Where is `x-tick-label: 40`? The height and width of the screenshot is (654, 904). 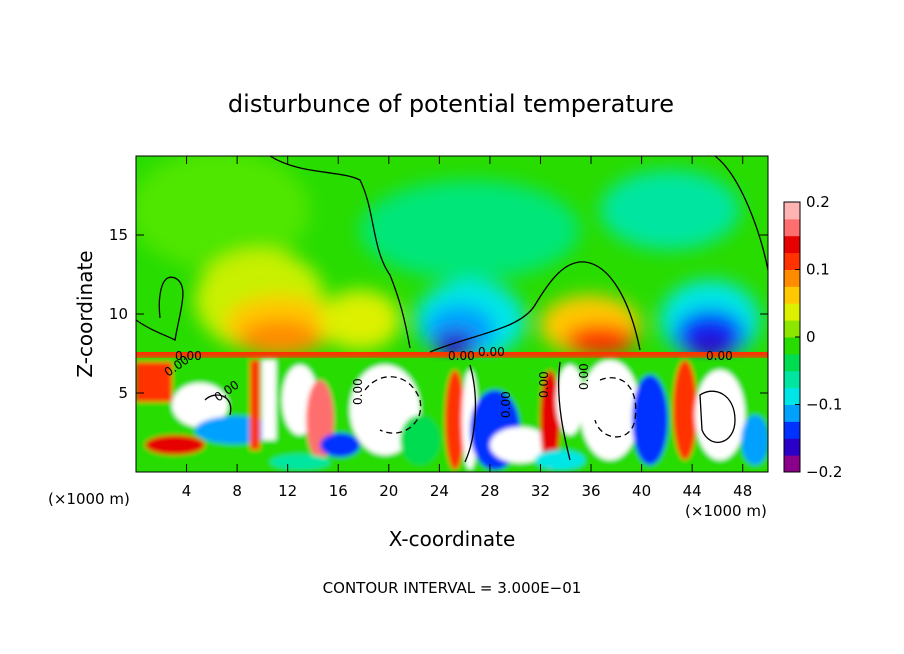
x-tick-label: 40 is located at coordinates (641, 491).